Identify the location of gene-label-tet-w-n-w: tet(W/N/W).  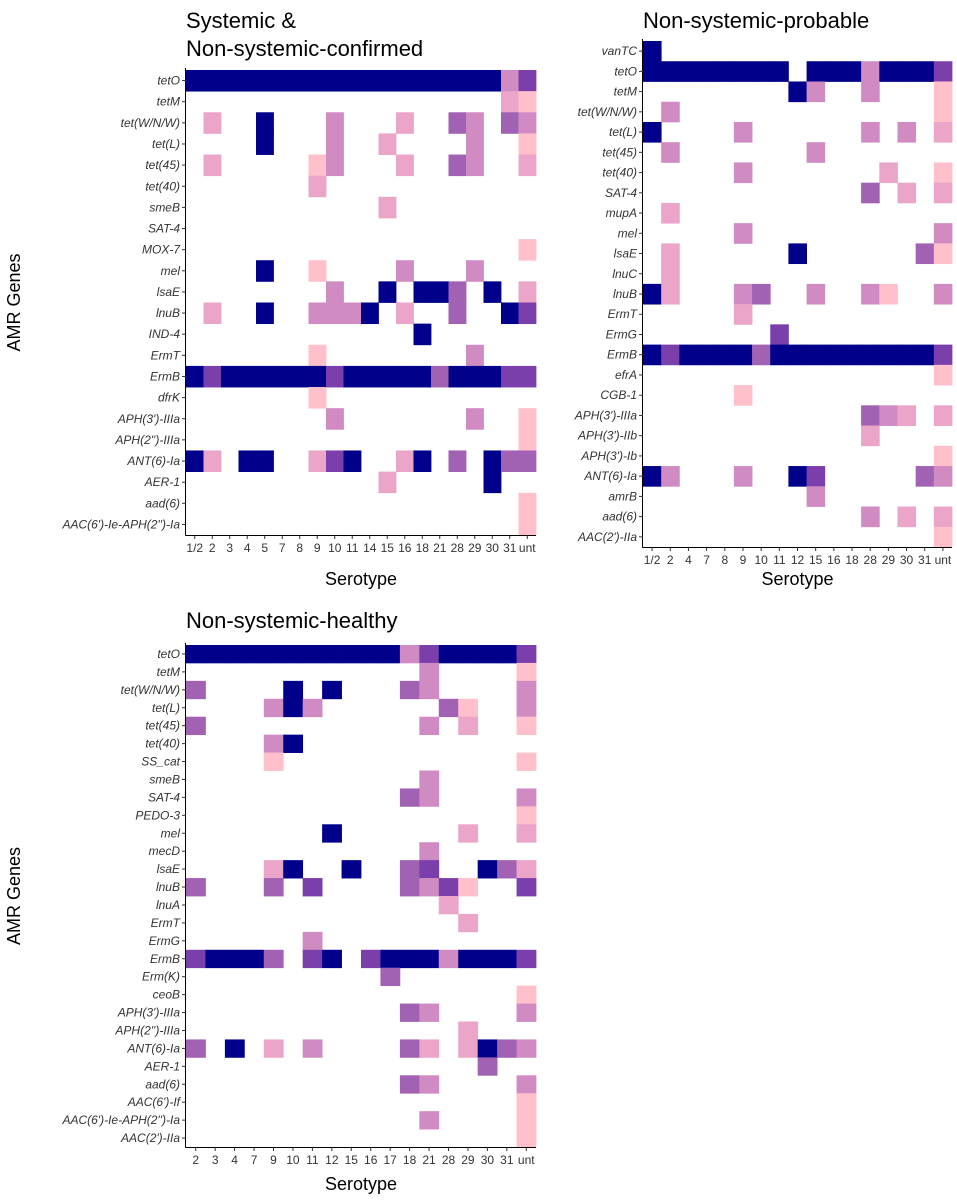
(150, 690).